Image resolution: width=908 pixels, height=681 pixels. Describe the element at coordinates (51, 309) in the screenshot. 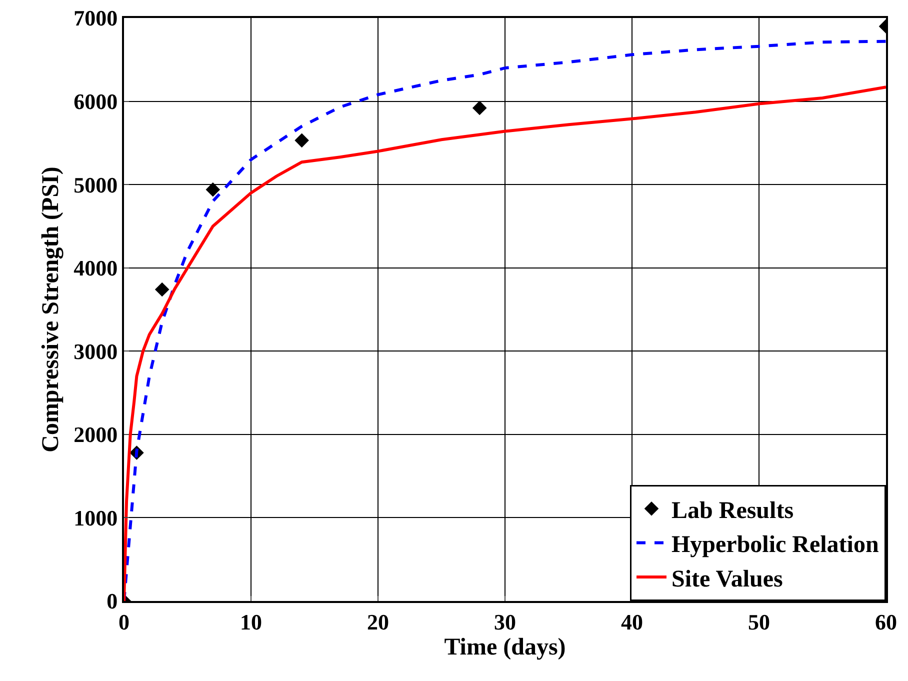

I see `y-axis-title: Compressive Strength (PSI)` at that location.